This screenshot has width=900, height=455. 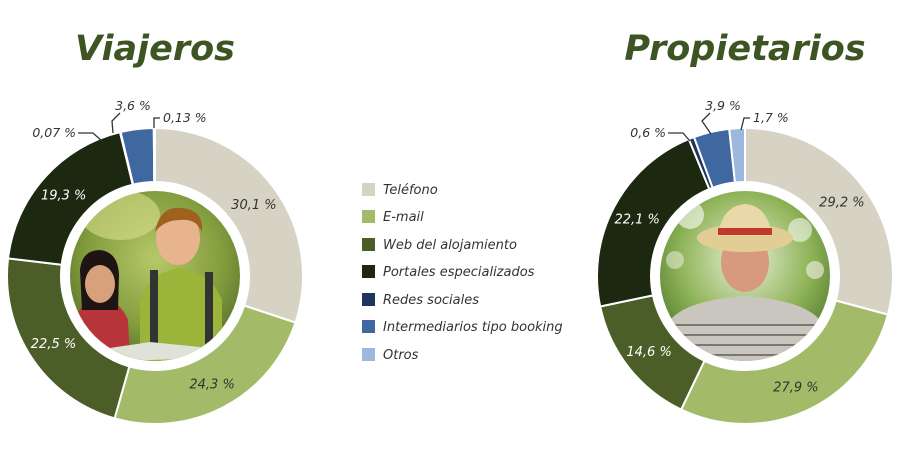 What do you see at coordinates (154, 155) in the screenshot?
I see `donut-slice-viajeros-otros` at bounding box center [154, 155].